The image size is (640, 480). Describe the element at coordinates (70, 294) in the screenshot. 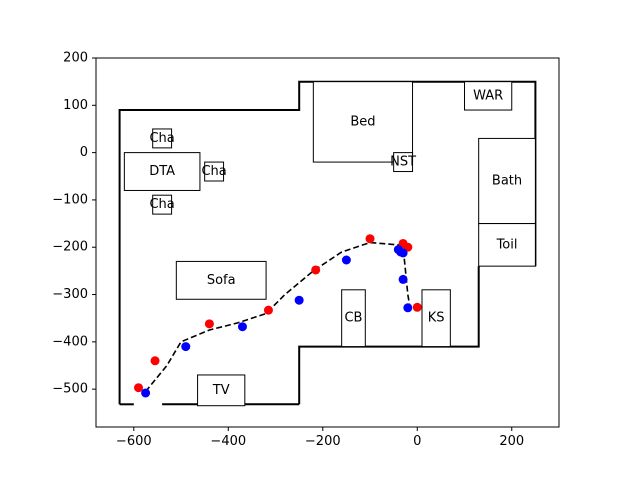

I see `y-tick-label: −300` at that location.